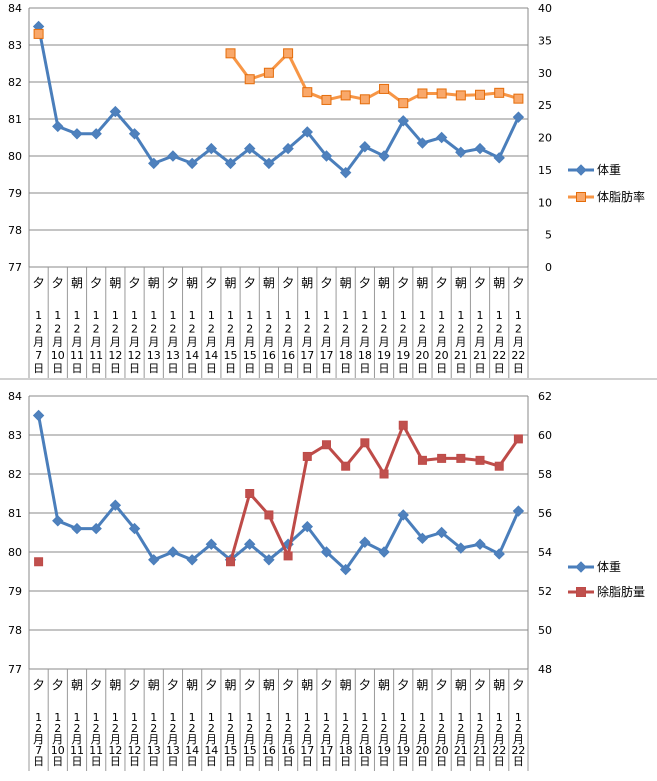 Image resolution: width=657 pixels, height=781 pixels. Describe the element at coordinates (545, 552) in the screenshot. I see `y-right-tick-label: 54` at that location.